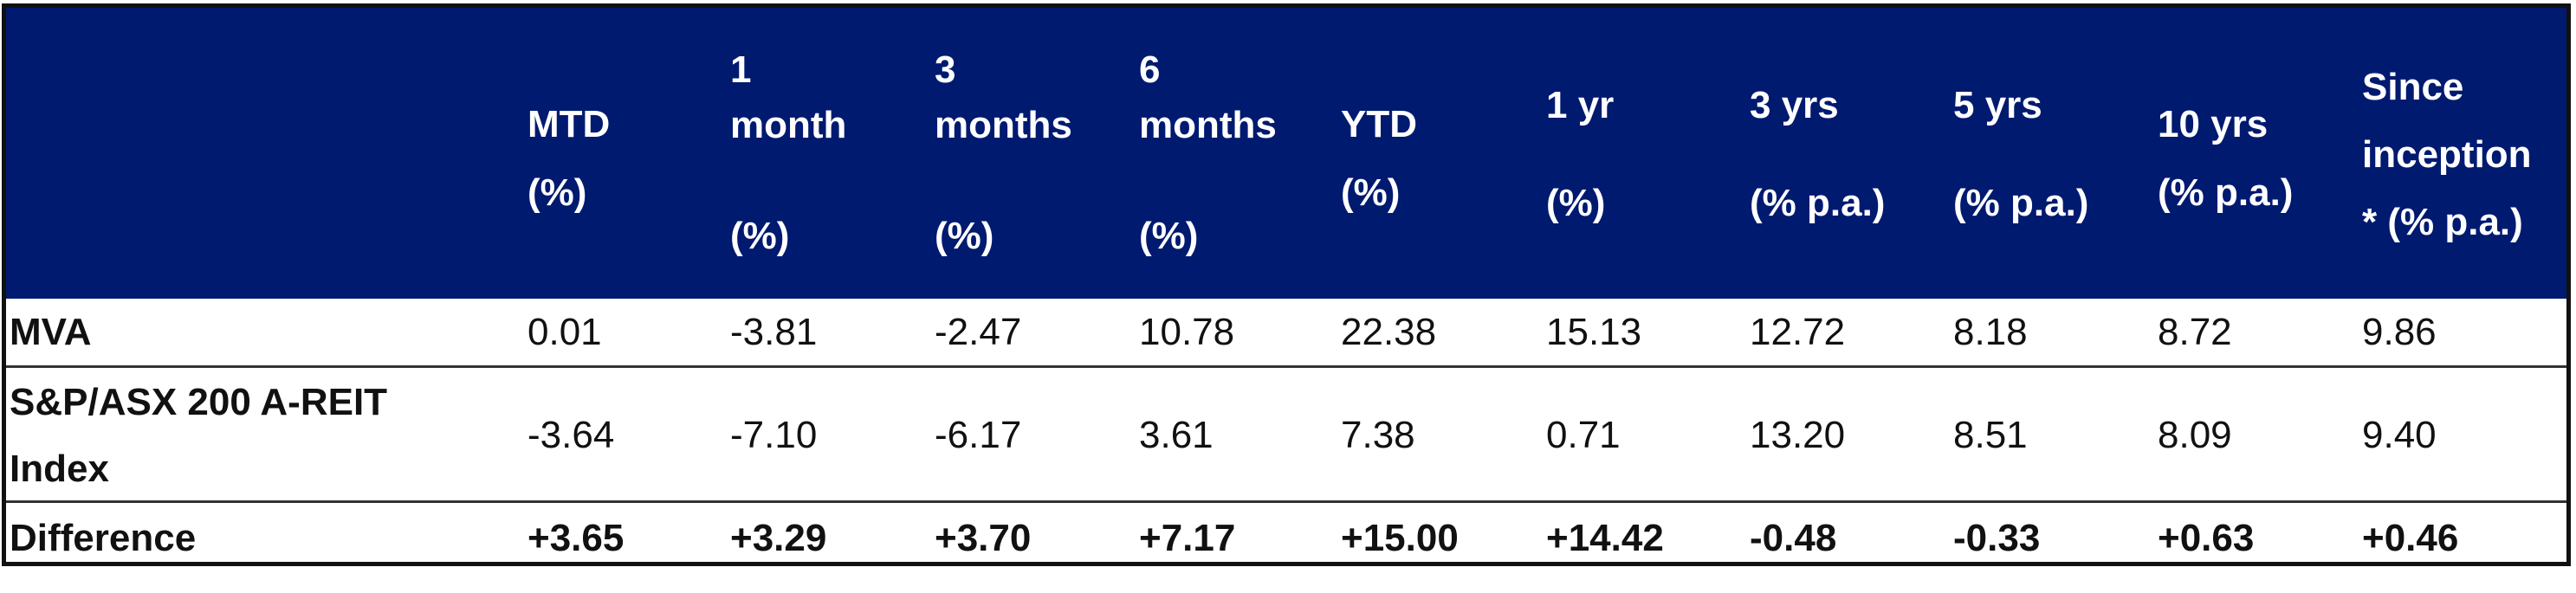 The width and height of the screenshot is (2576, 593). I want to click on value-cell: 13.20, so click(1798, 435).